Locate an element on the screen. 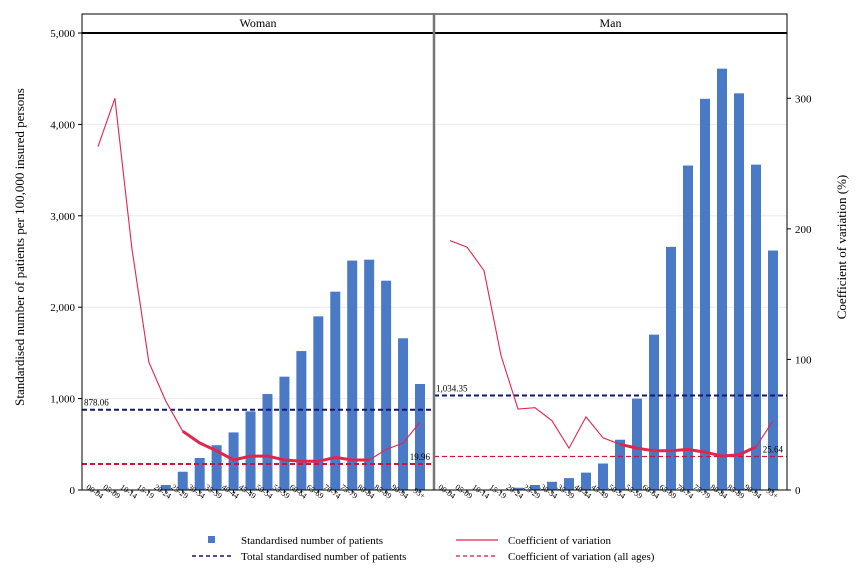  y-left-tick-label: 2,000 is located at coordinates (62, 308).